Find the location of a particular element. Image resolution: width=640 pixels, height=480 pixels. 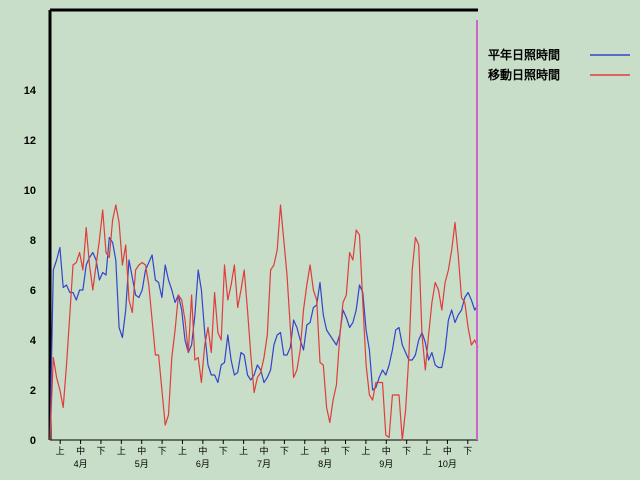

x-month-label: 5月 is located at coordinates (142, 464).